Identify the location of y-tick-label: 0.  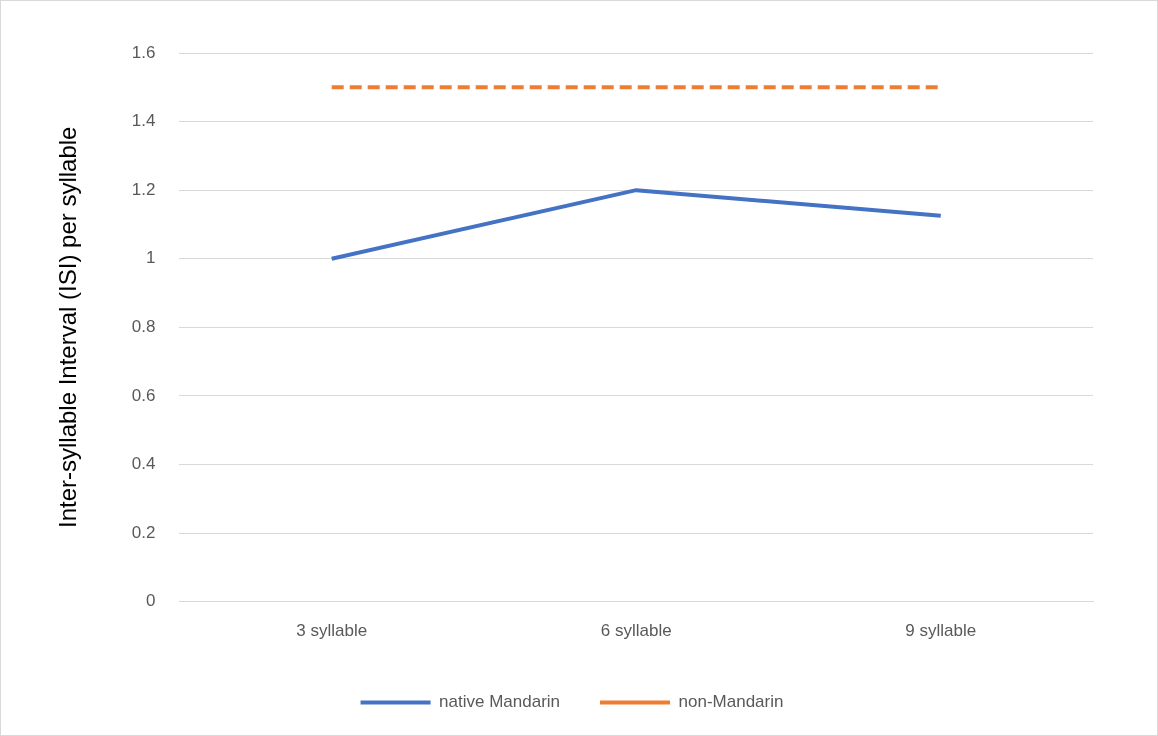
(150, 601).